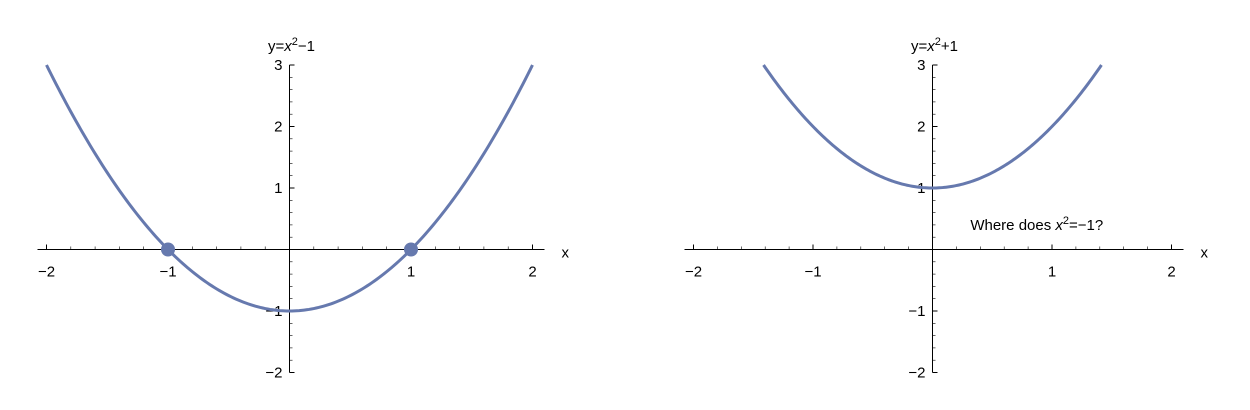 The height and width of the screenshot is (410, 1250). What do you see at coordinates (278, 188) in the screenshot?
I see `y-tick-label: 1` at bounding box center [278, 188].